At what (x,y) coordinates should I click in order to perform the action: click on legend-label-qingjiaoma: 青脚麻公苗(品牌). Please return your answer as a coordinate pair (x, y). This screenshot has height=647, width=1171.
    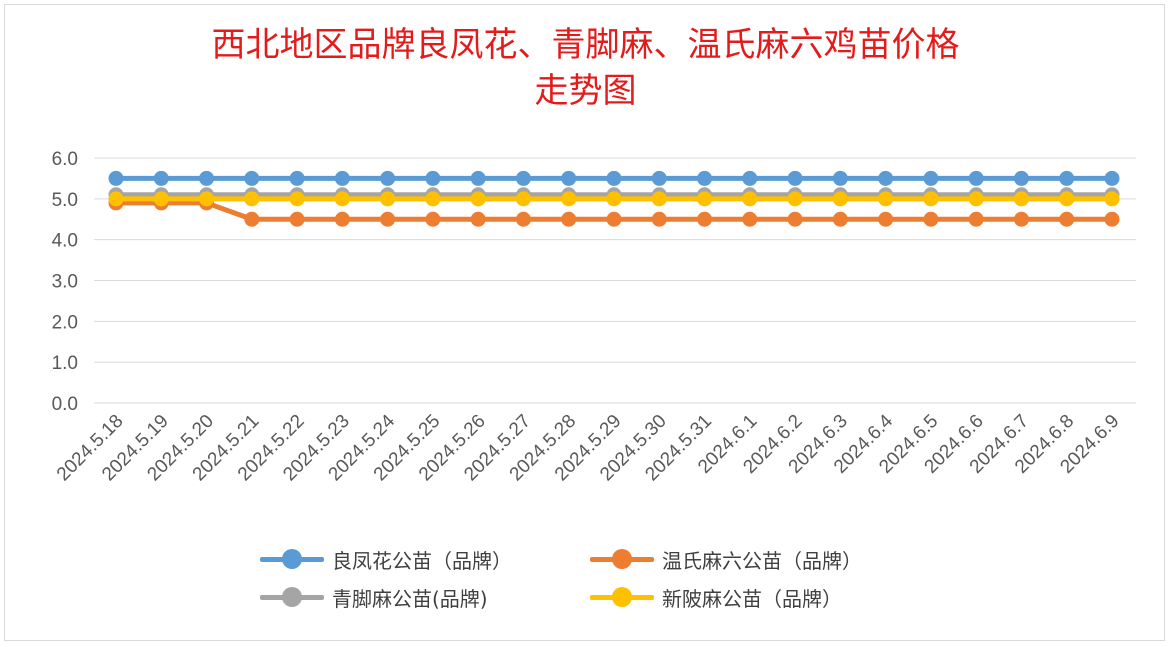
    Looking at the image, I should click on (410, 598).